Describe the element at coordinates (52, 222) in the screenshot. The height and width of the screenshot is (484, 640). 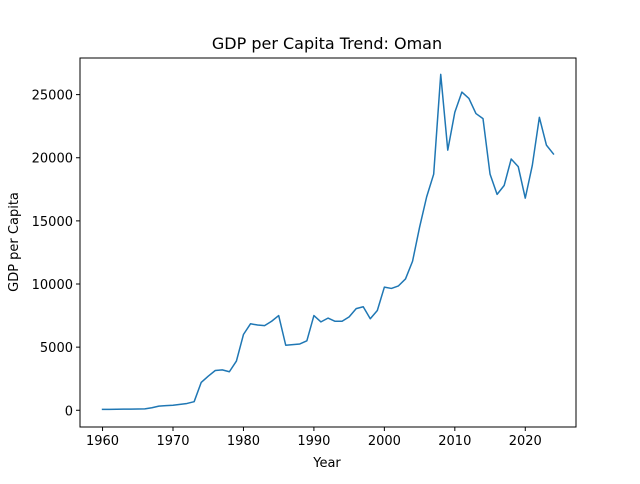
I see `y-tick-label: 15000` at that location.